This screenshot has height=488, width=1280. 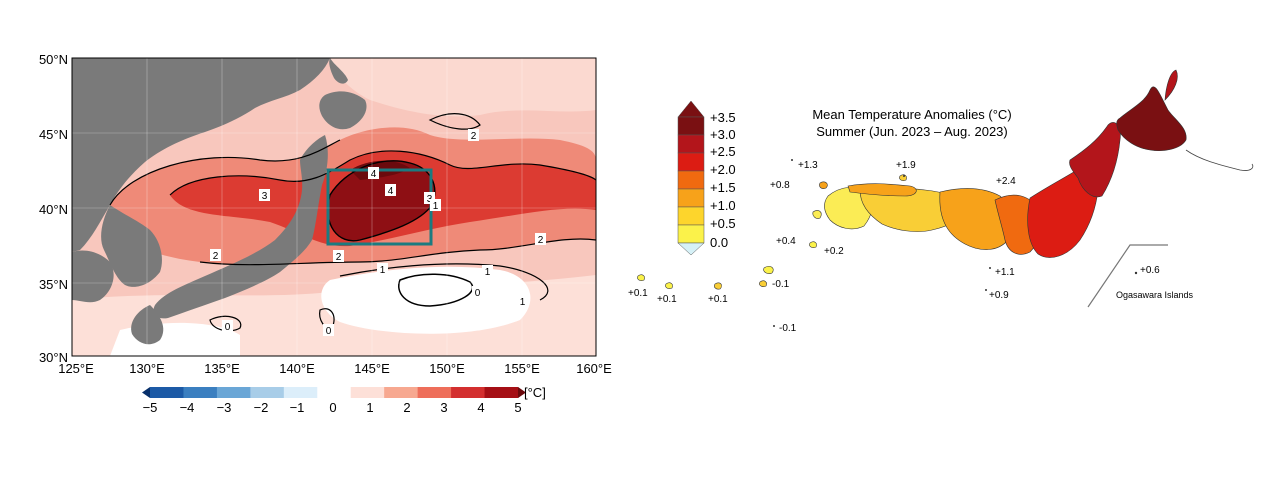 I want to click on lon-label: 145°E, so click(x=372, y=368).